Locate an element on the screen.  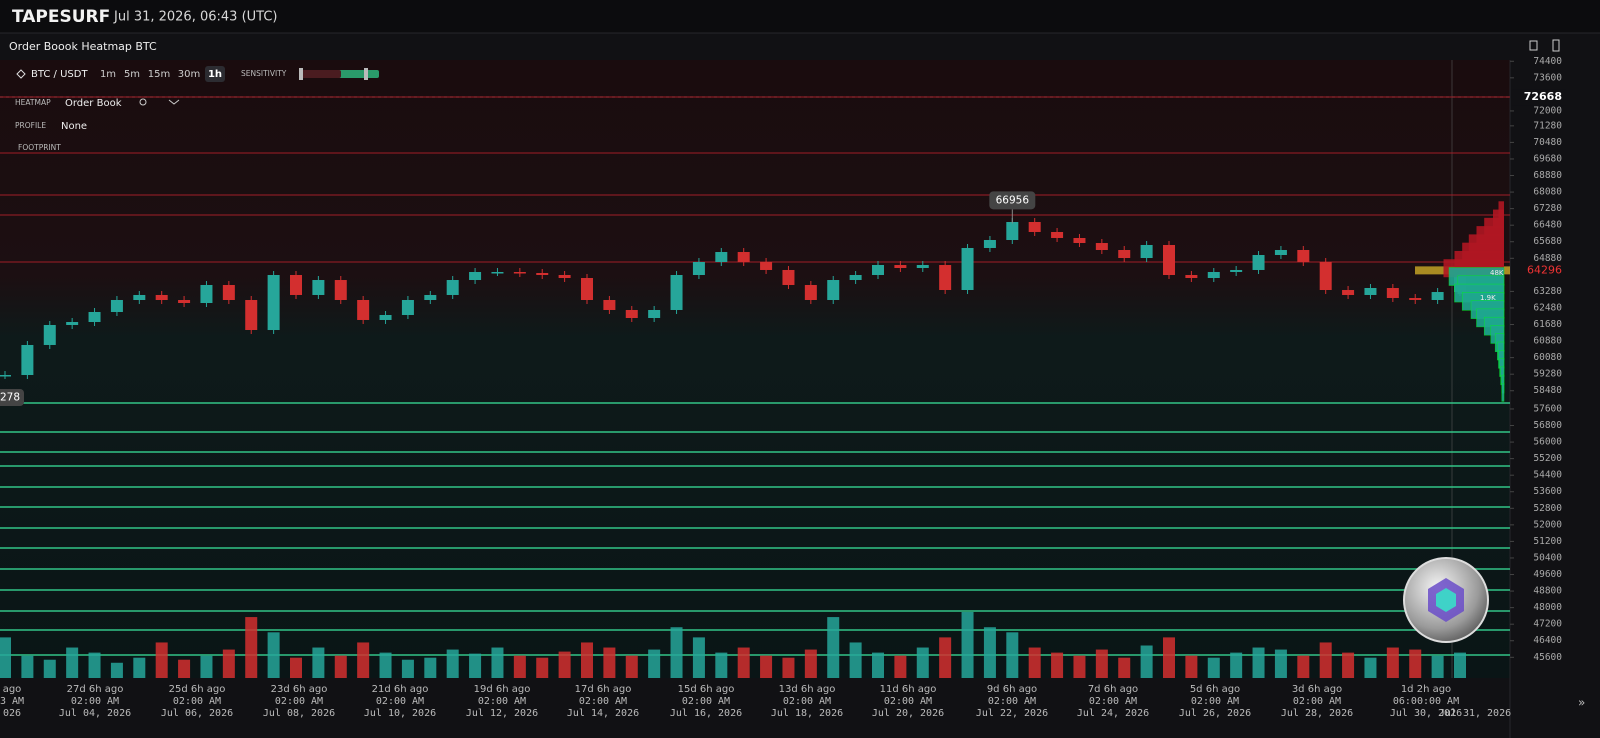
y-tick-label: 73600 is located at coordinates (1547, 77).